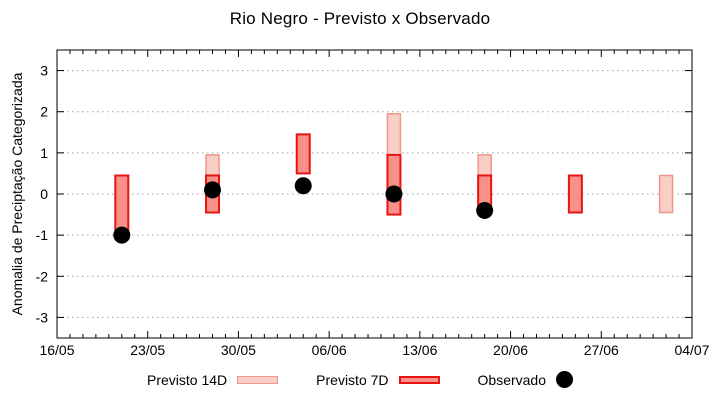 The width and height of the screenshot is (720, 400). I want to click on legend-swatch-previsto-14d, so click(258, 379).